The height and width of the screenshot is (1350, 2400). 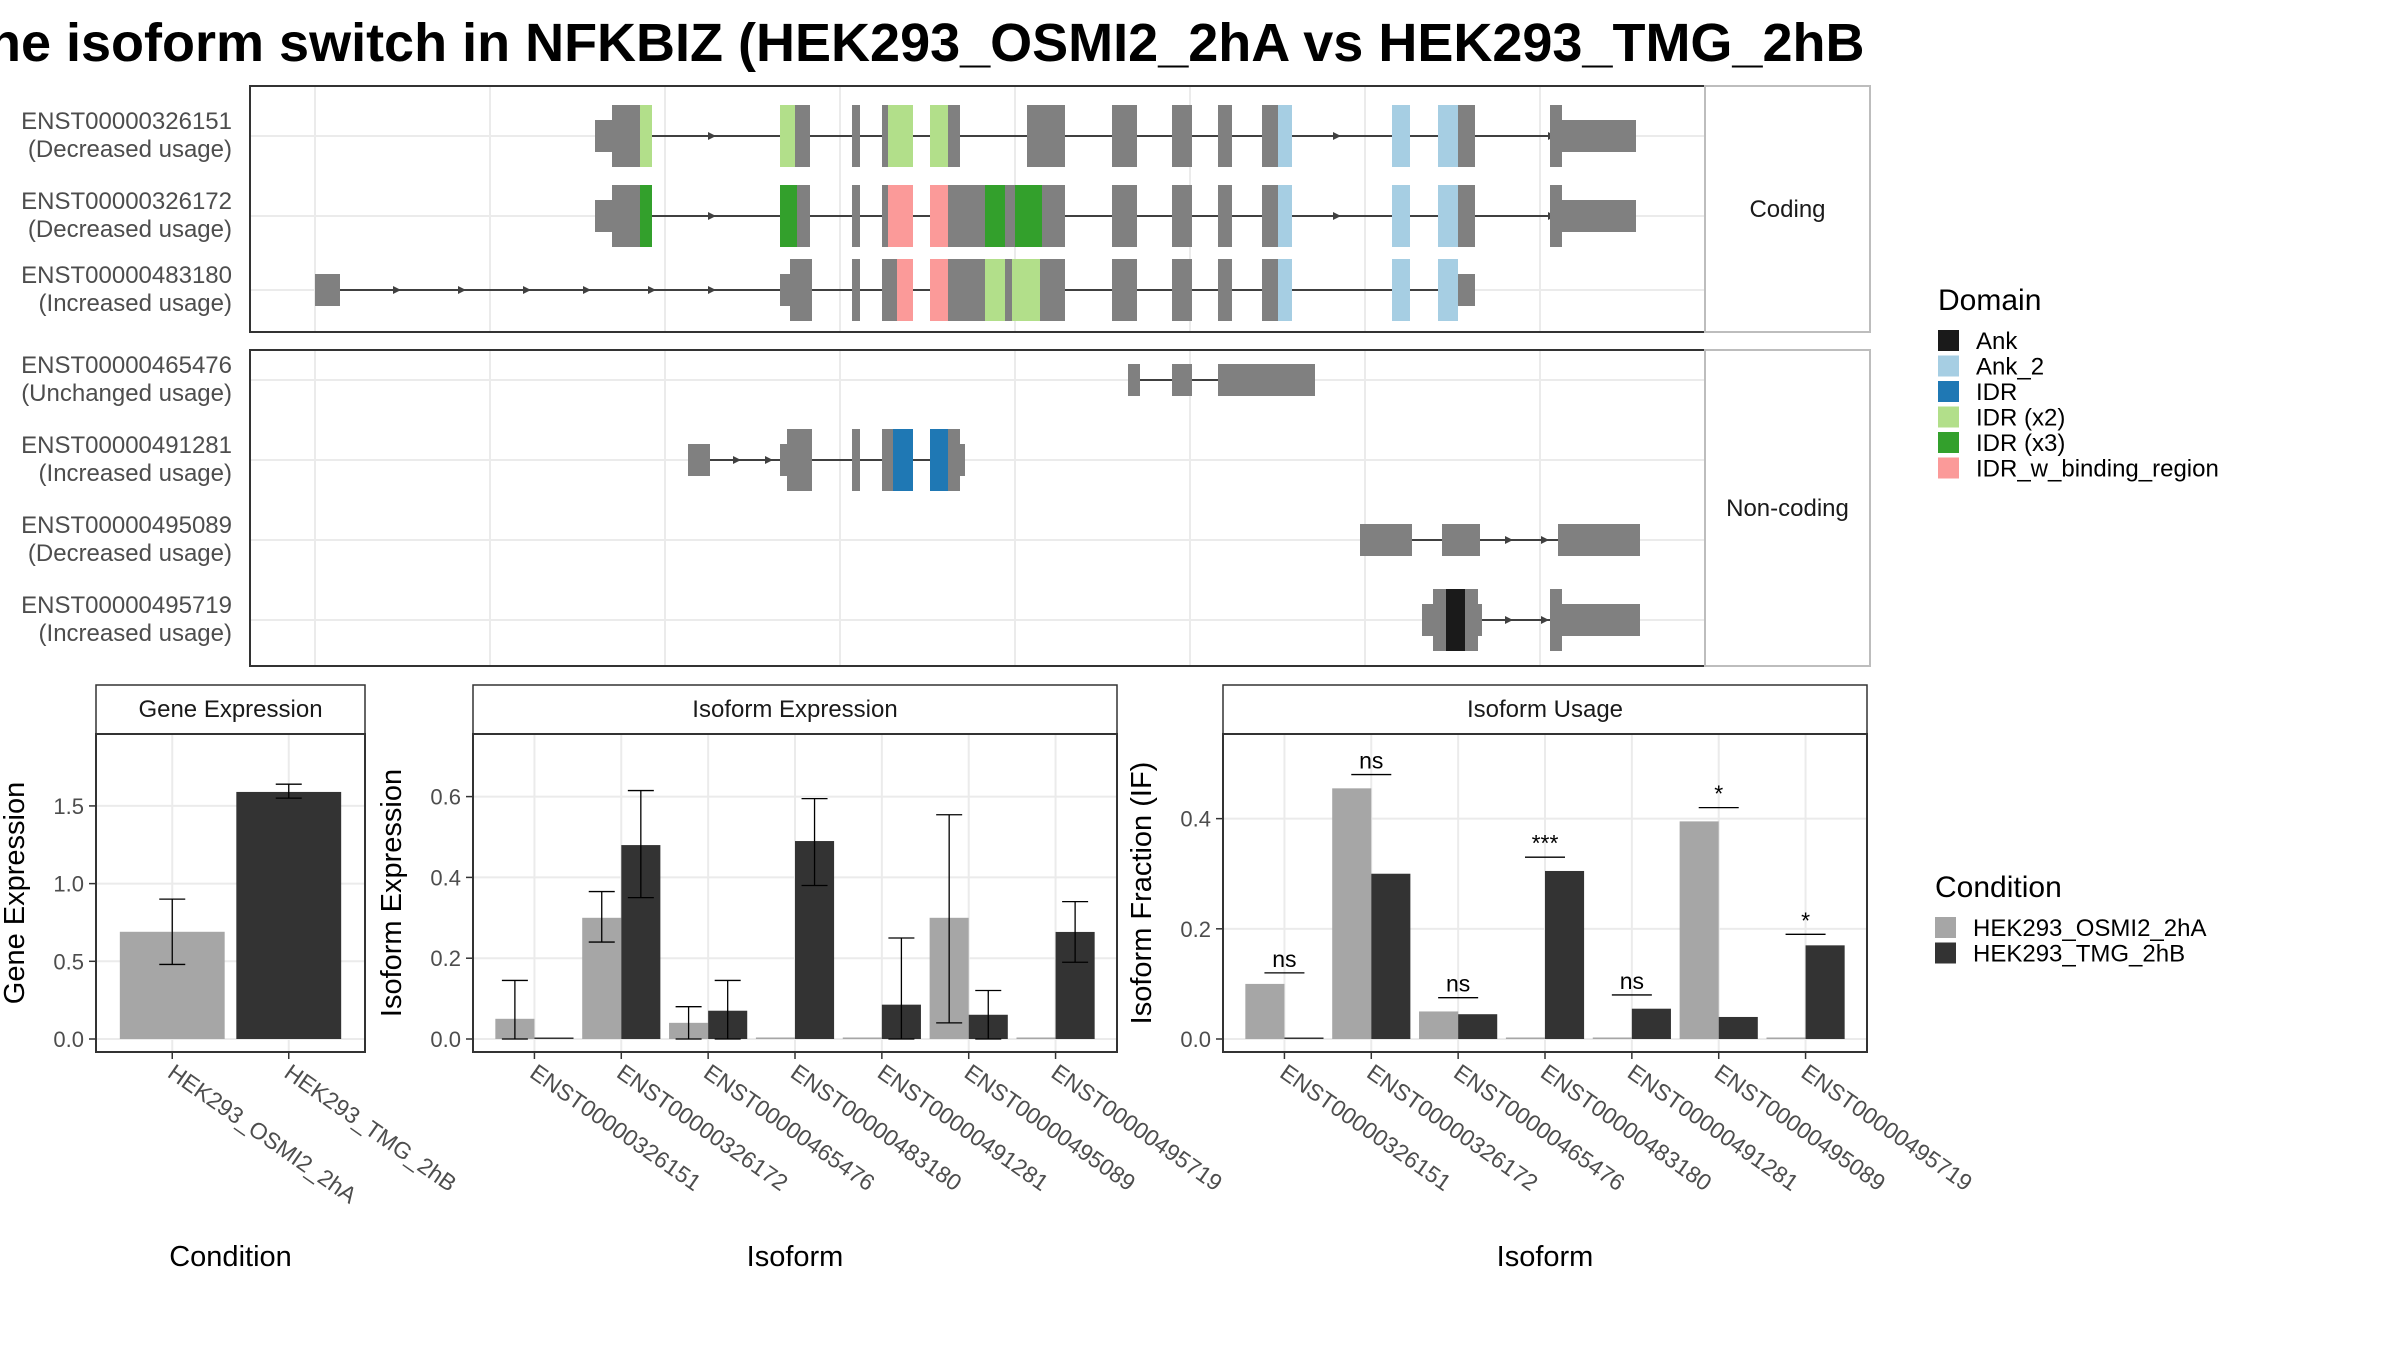 I want to click on y-tick-label: 0.5, so click(x=68, y=961).